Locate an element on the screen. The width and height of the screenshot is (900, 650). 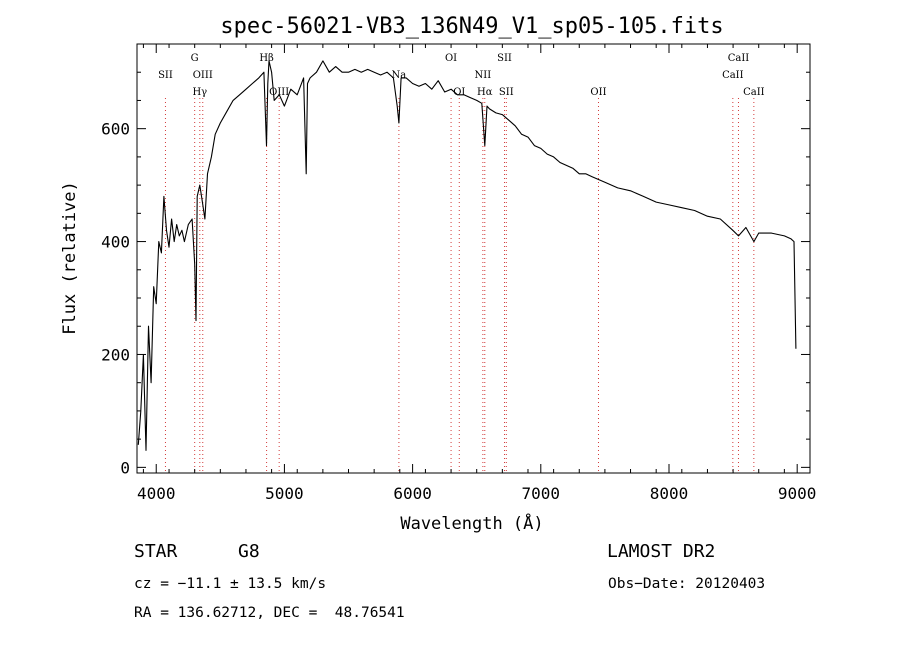
x-axis-label: Wavelength (Å) is located at coordinates (471, 523).